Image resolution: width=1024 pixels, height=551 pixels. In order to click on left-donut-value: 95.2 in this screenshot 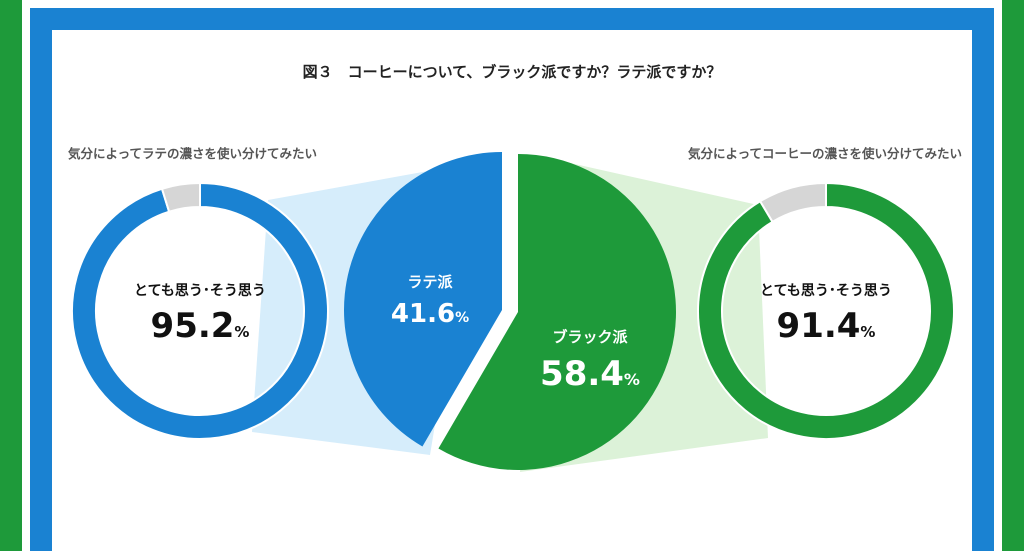, I will do `click(193, 326)`.